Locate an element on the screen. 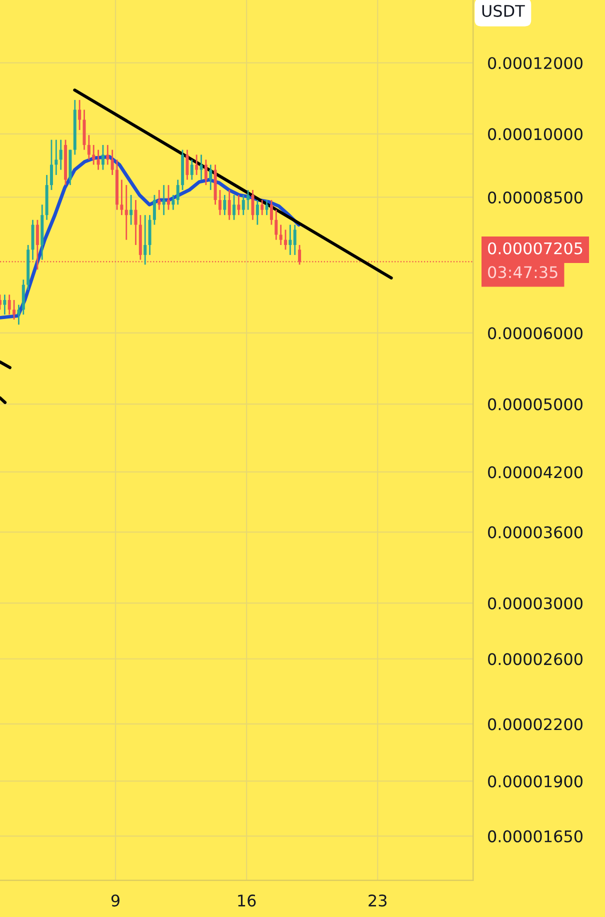  y-tick-label: 0.00001650 is located at coordinates (535, 836).